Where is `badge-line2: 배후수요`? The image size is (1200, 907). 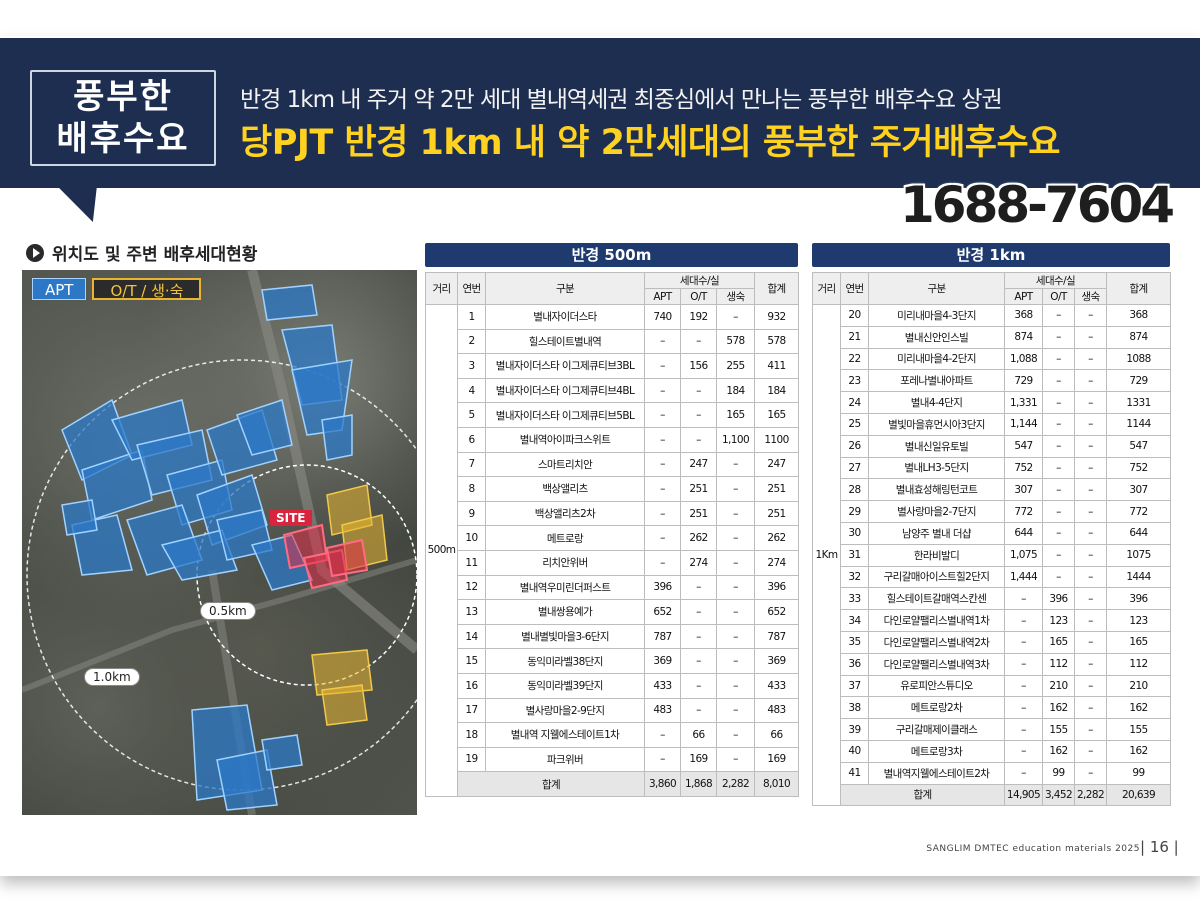 badge-line2: 배후수요 is located at coordinates (123, 139).